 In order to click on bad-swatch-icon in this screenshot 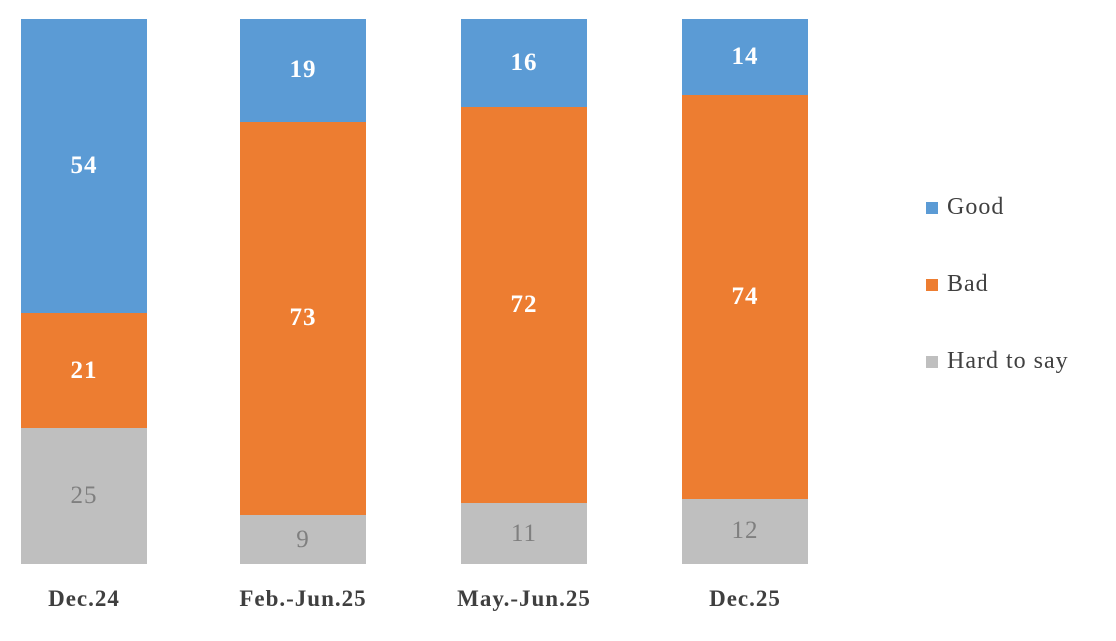, I will do `click(932, 284)`.